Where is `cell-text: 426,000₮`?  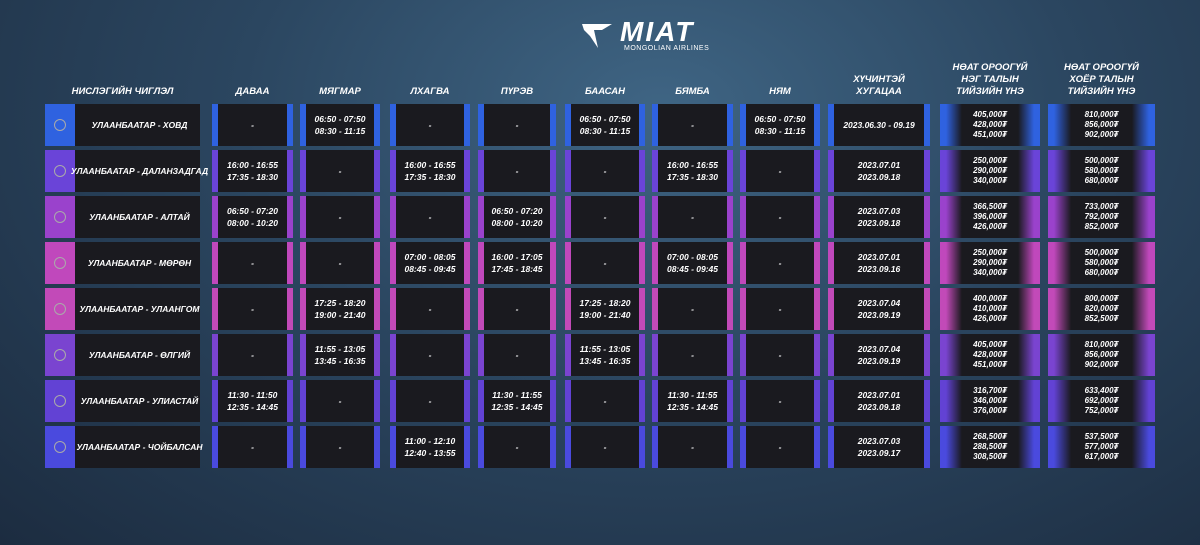 cell-text: 426,000₮ is located at coordinates (990, 318).